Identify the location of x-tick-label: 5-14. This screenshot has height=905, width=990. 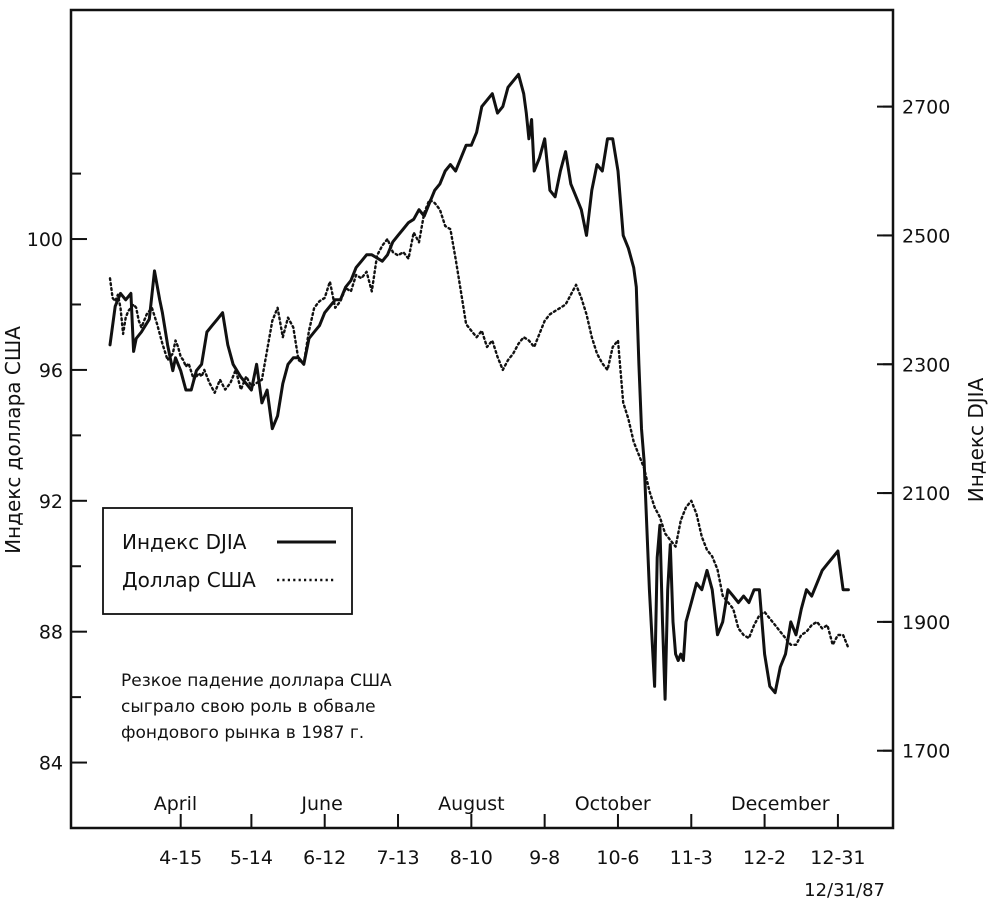
(251, 858).